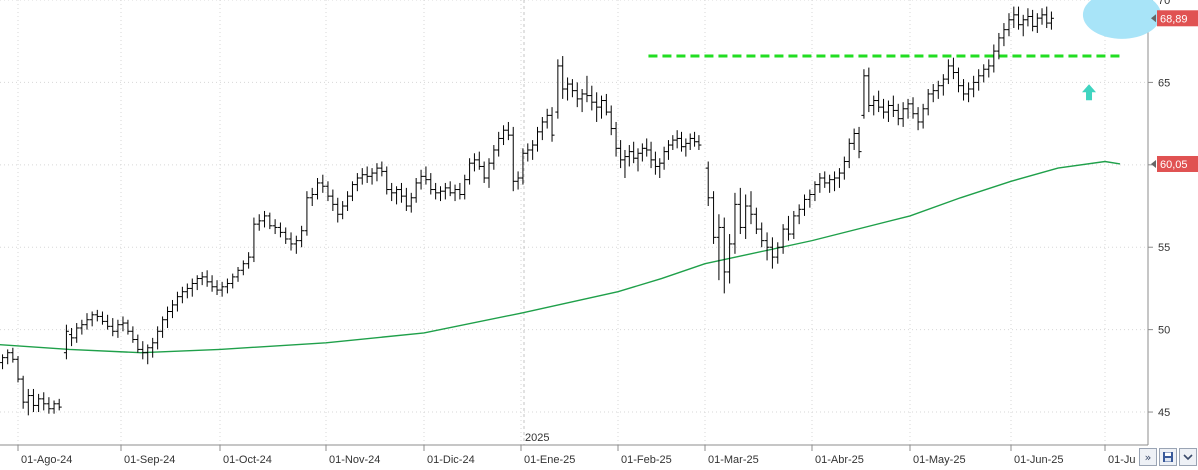  I want to click on chevron-down-icon, so click(1188, 457).